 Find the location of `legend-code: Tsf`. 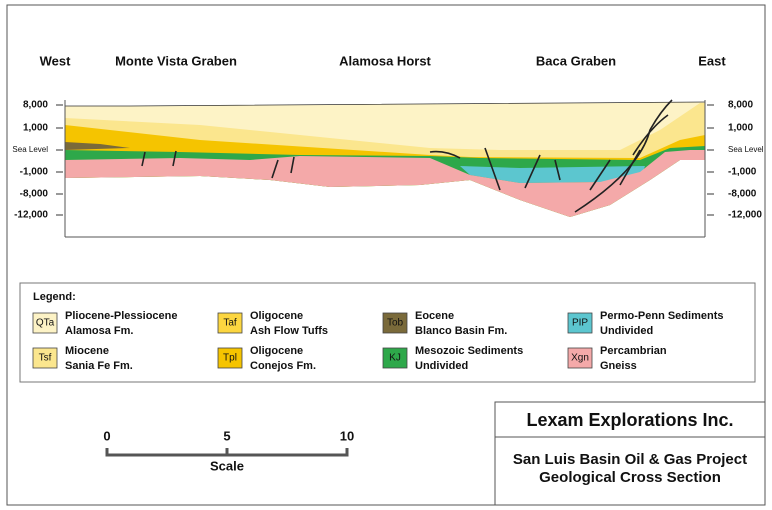

legend-code: Tsf is located at coordinates (45, 358).